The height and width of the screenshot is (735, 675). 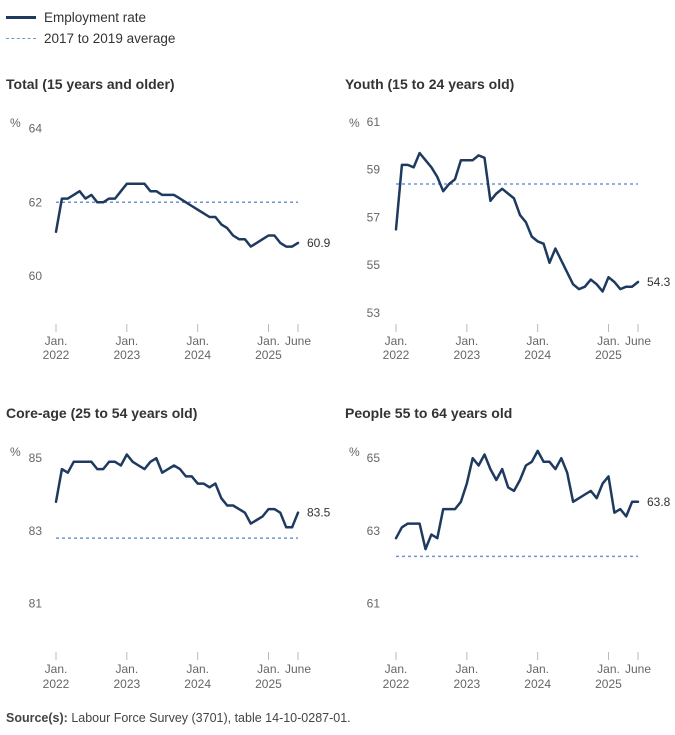 I want to click on chart-4-x-tick-year: 2023, so click(x=466, y=684).